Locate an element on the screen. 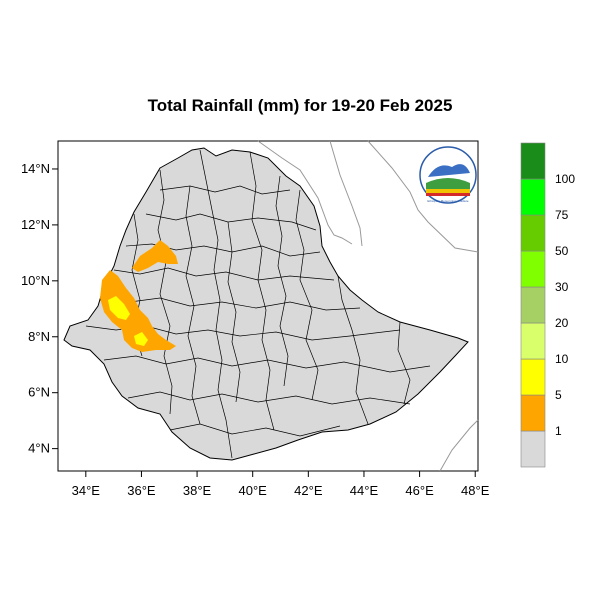  x-tick-label: 34°E is located at coordinates (86, 490).